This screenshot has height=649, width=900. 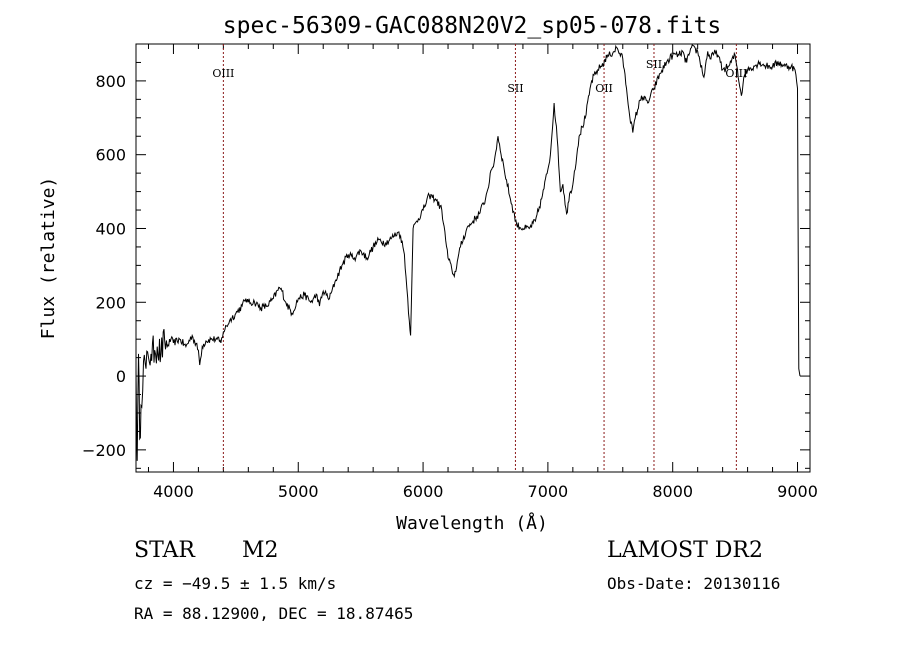 I want to click on y-tick-label: 200, so click(x=110, y=302).